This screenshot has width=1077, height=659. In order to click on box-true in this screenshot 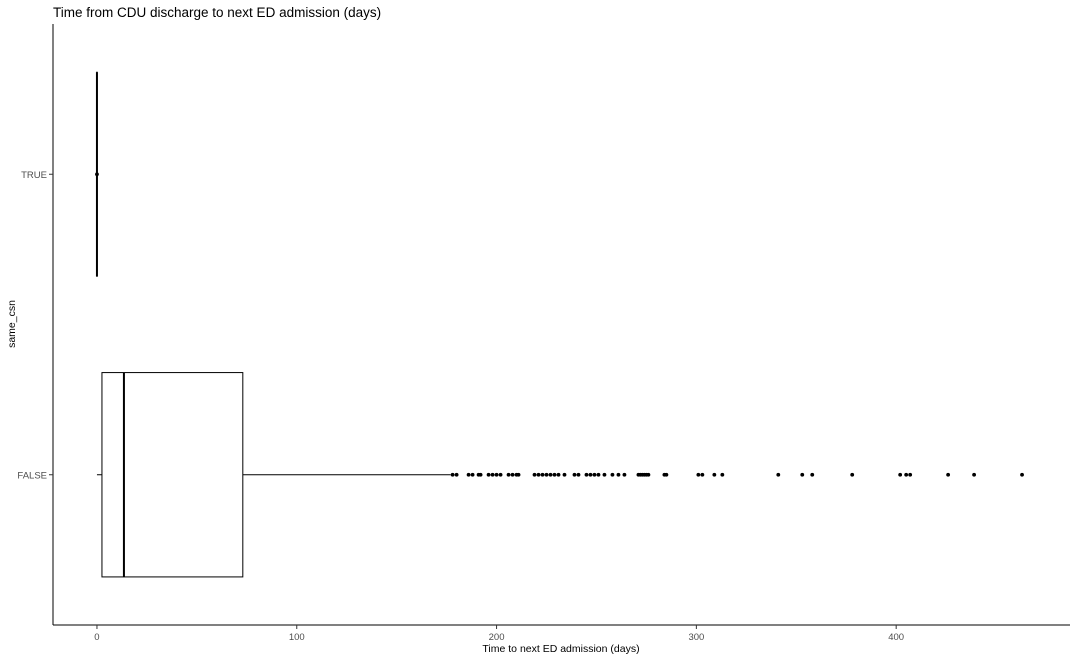, I will do `click(97, 174)`.